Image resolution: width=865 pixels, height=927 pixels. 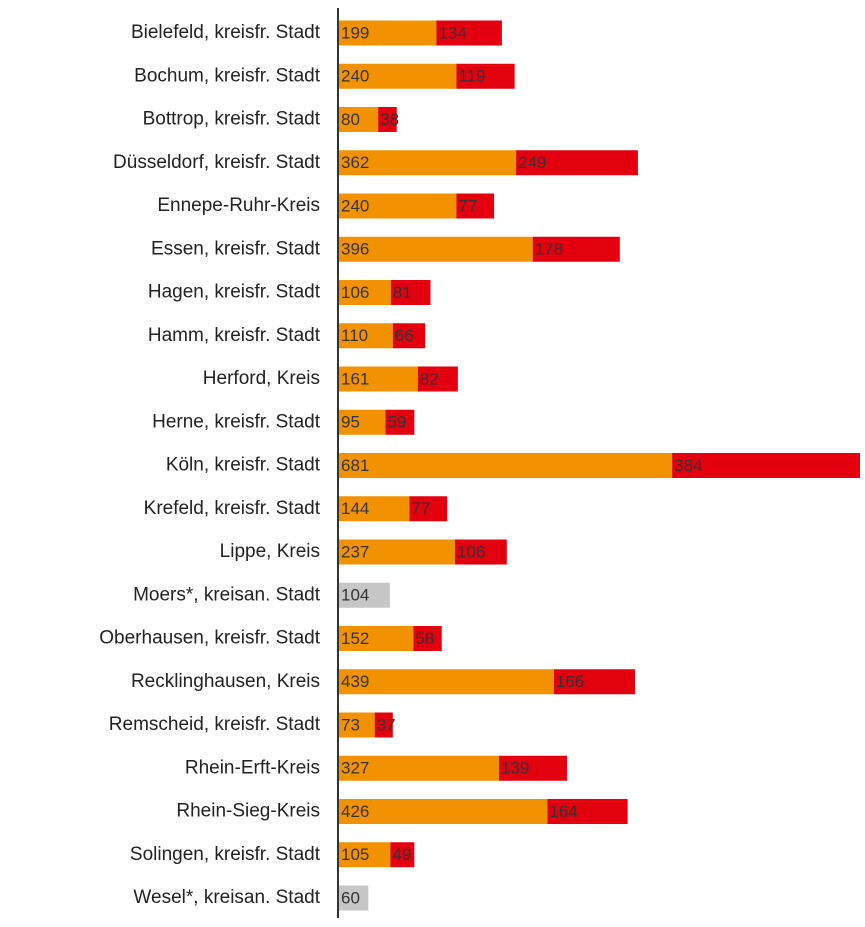 What do you see at coordinates (350, 119) in the screenshot?
I see `value-label: 80` at bounding box center [350, 119].